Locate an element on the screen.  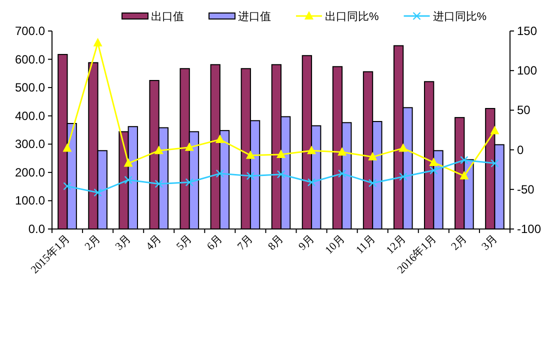
x-tick-label: 9月 is located at coordinates (306, 242).